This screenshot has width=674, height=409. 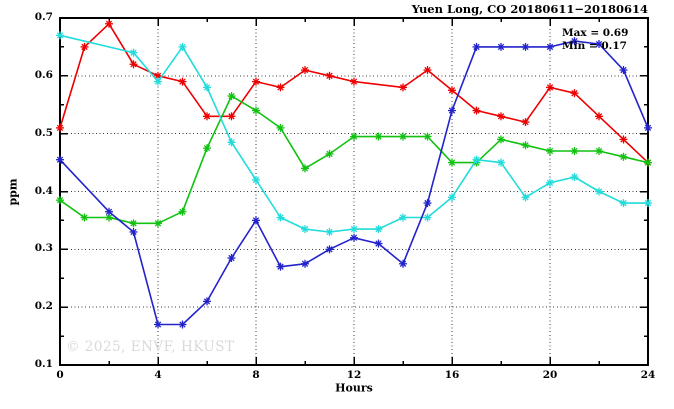 I want to click on y-tick-label: 0.6, so click(x=43, y=74).